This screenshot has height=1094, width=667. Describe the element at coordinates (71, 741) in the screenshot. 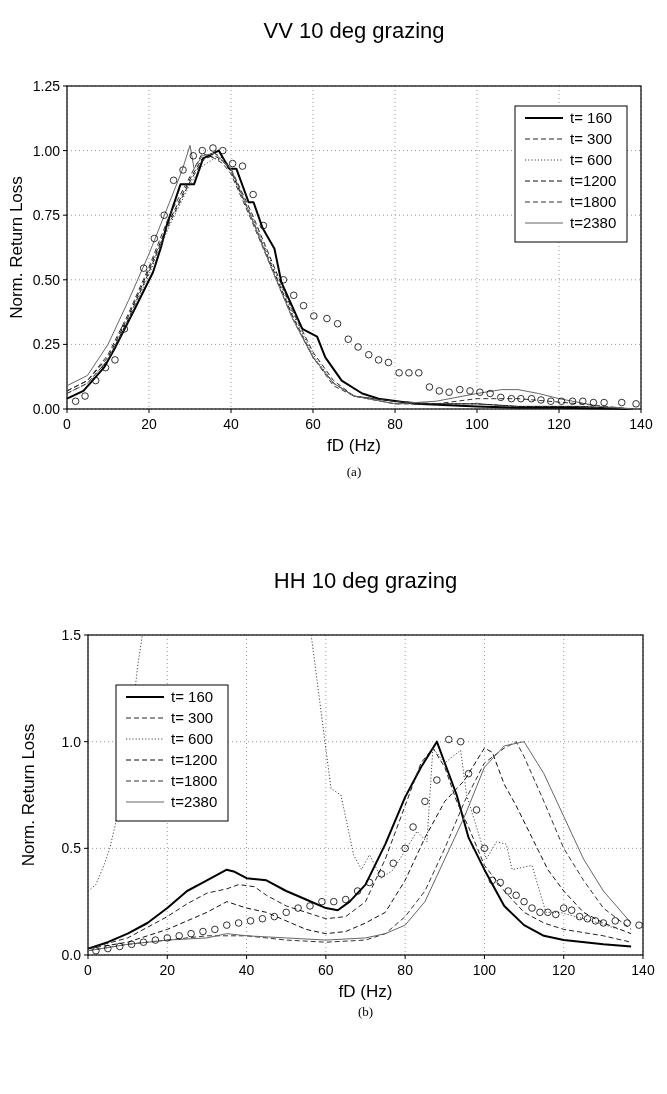

I see `y-tick-label: 1.0` at that location.